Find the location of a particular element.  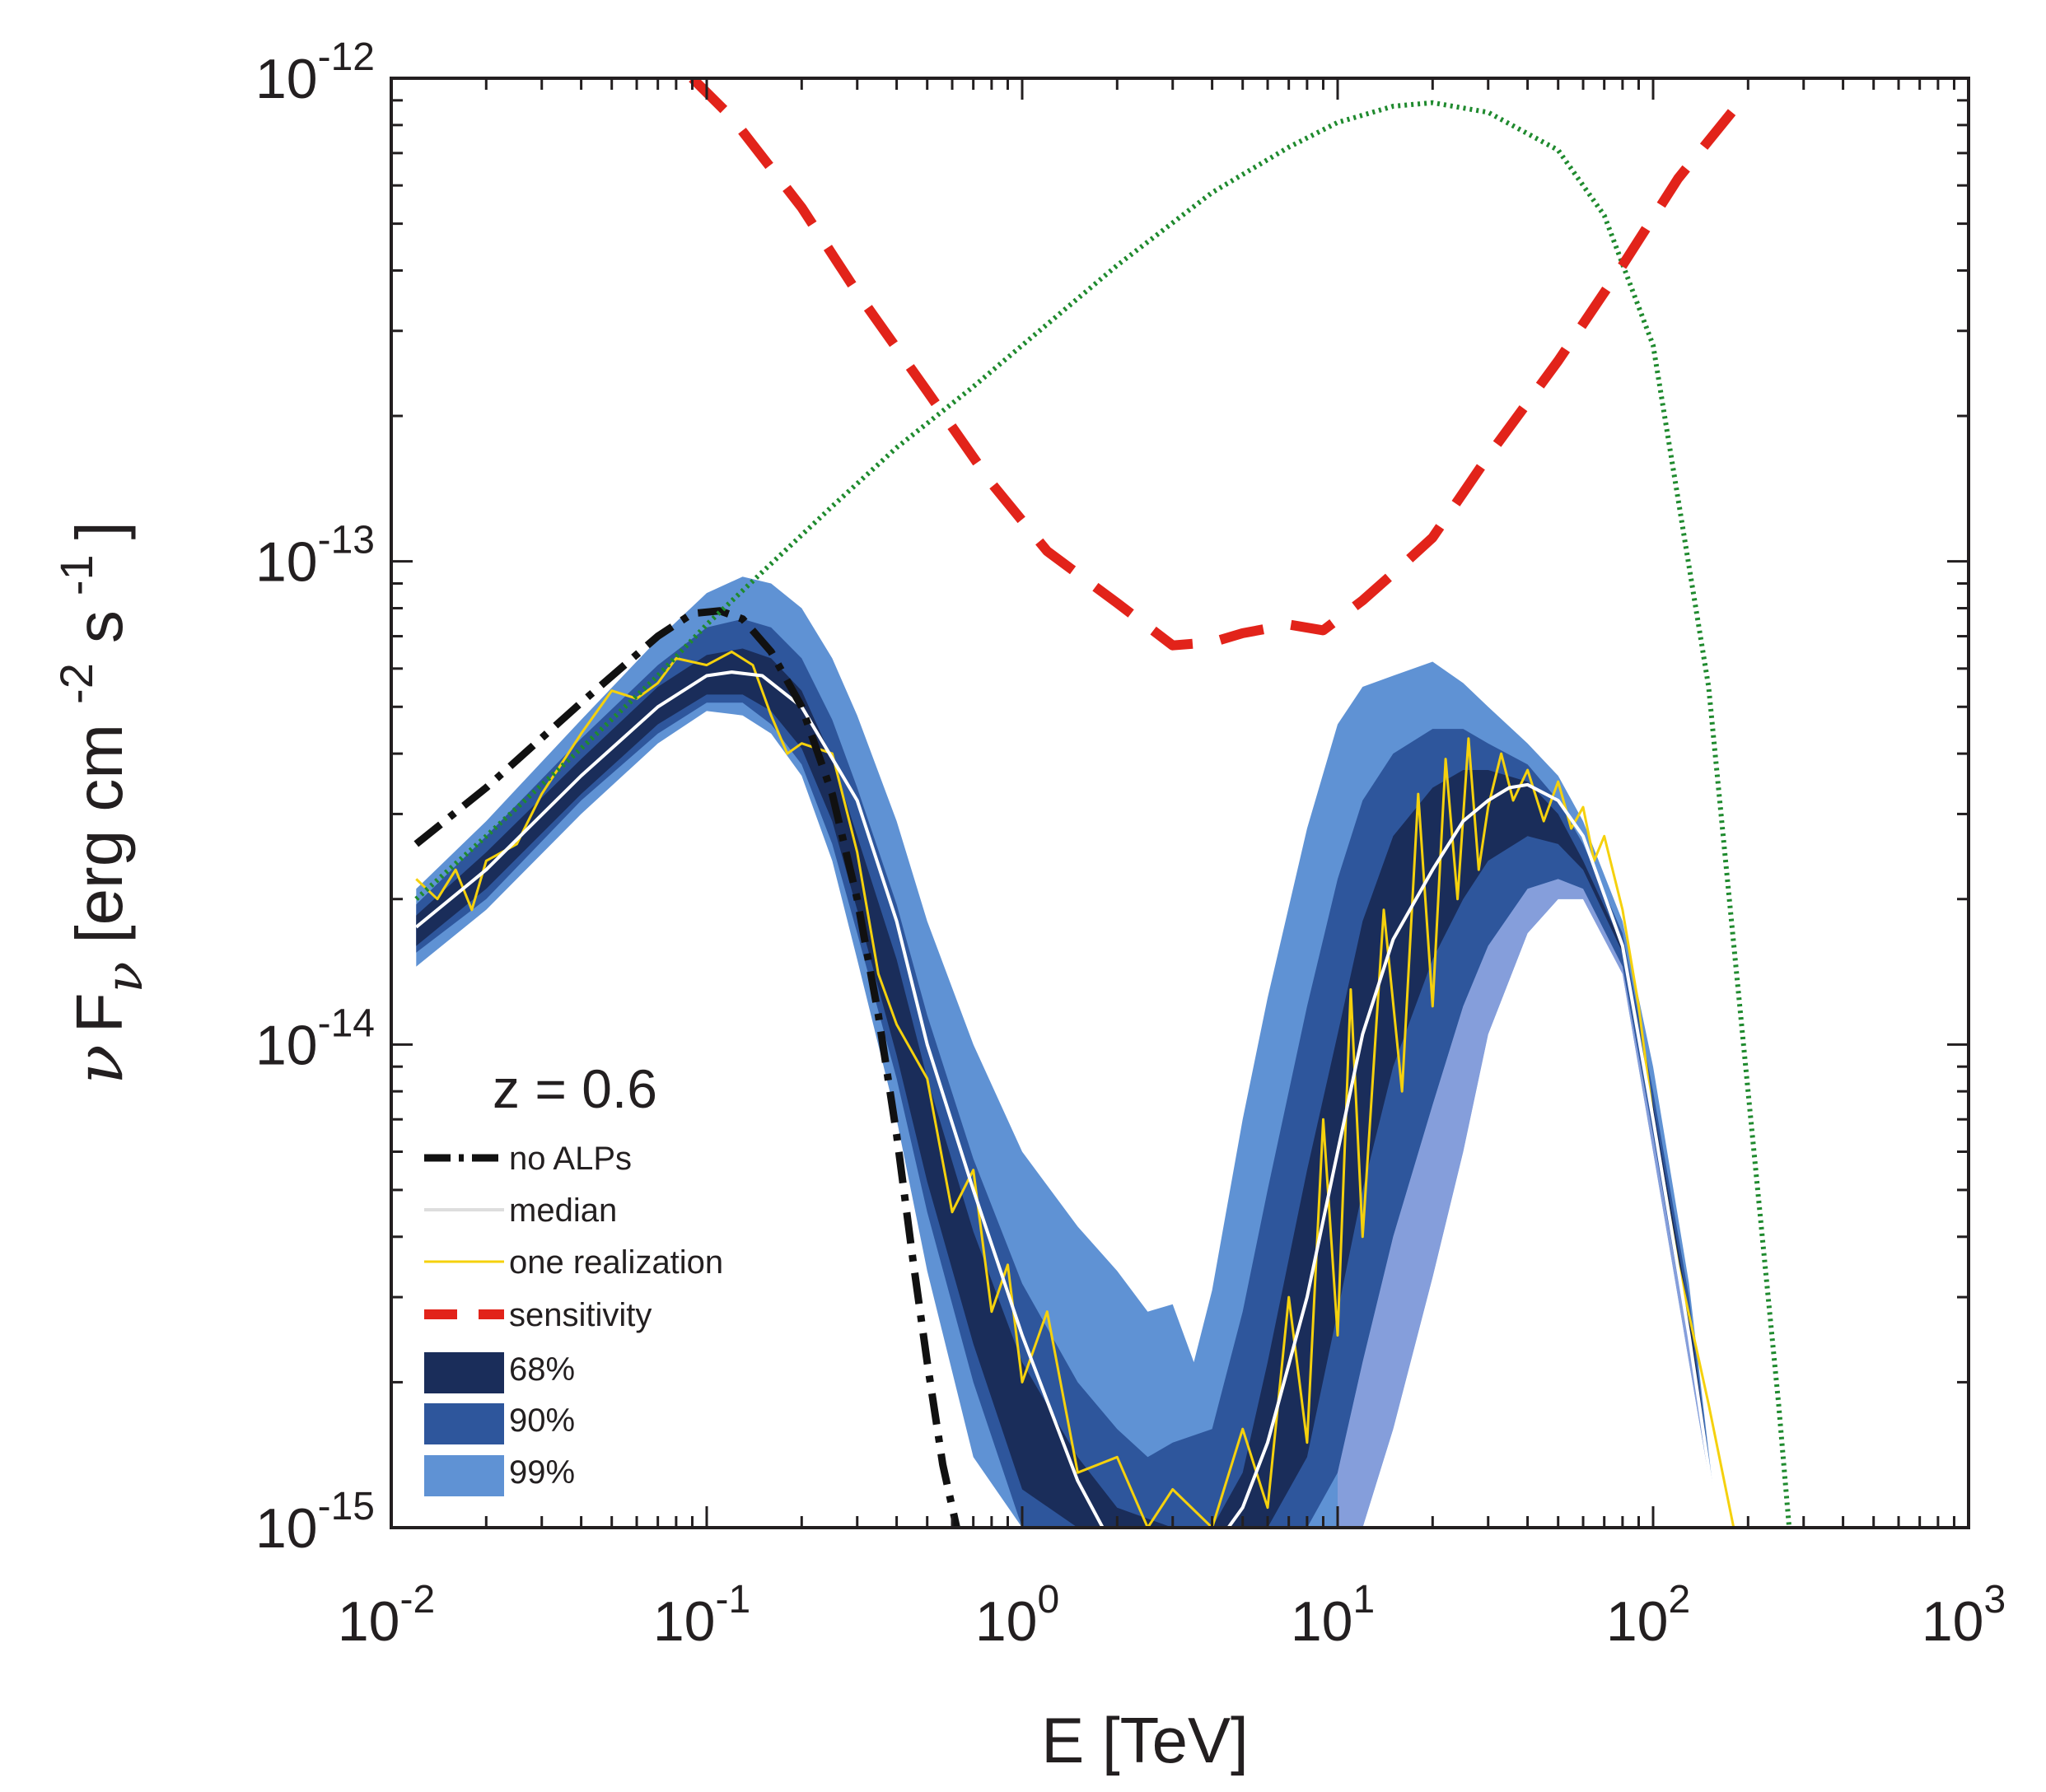

y-title-unit-open: [erg cm is located at coordinates (99, 834).